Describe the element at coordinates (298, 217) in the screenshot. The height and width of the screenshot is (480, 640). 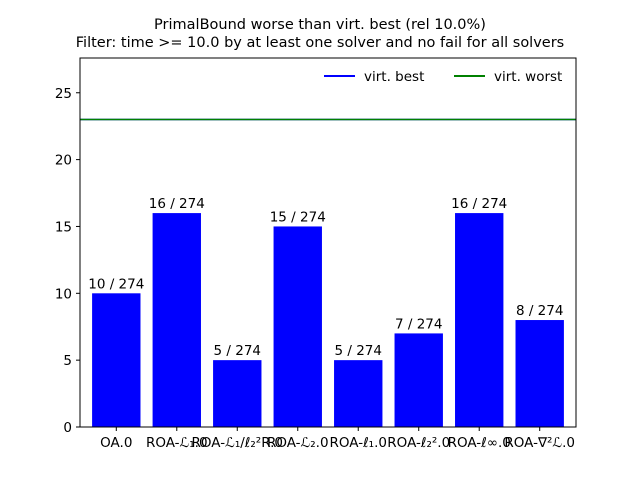
I see `bar-value-label: 15 / 274` at that location.